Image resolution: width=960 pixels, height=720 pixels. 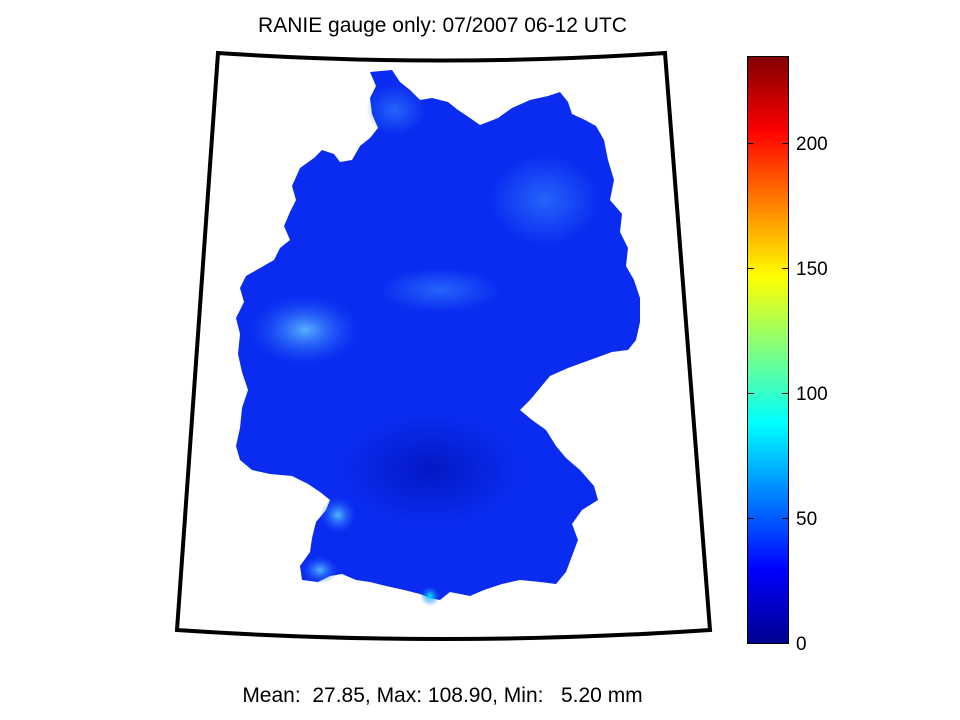 What do you see at coordinates (395, 110) in the screenshot?
I see `north-coast-light` at bounding box center [395, 110].